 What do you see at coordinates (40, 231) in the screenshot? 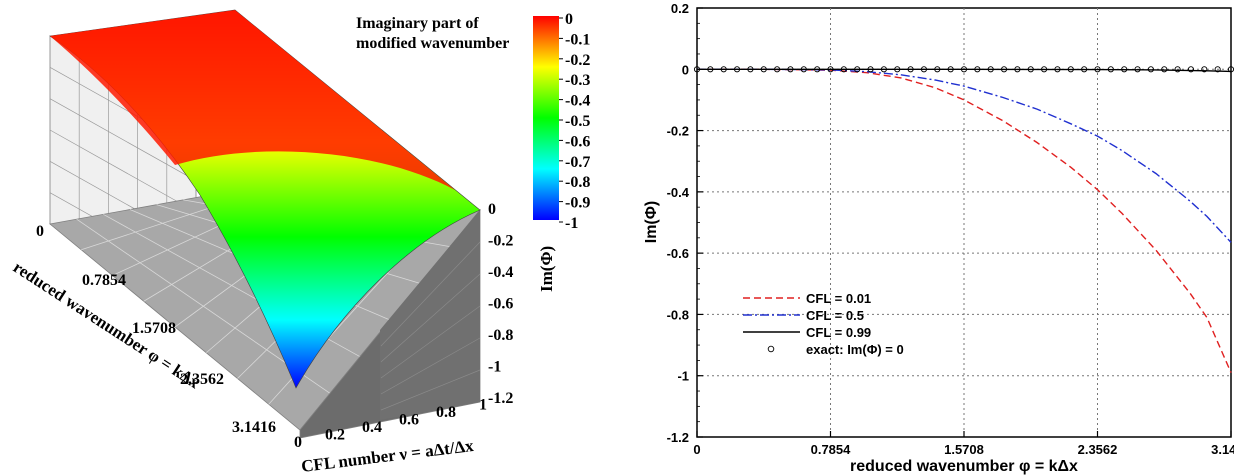
I see `phi-tick-label: 0` at bounding box center [40, 231].